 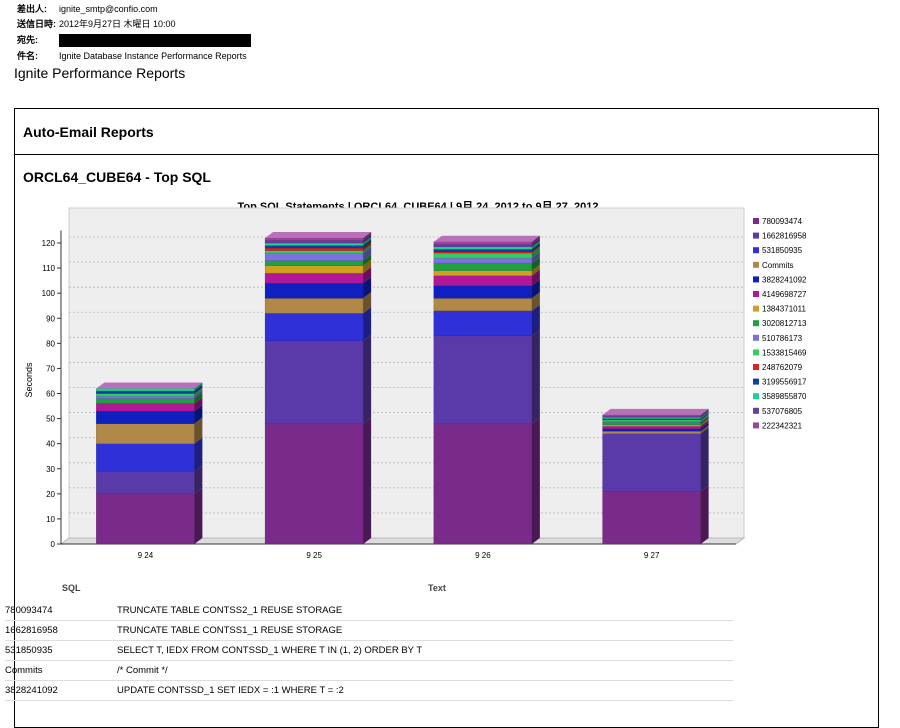 What do you see at coordinates (437, 588) in the screenshot?
I see `table-header-text: Text` at bounding box center [437, 588].